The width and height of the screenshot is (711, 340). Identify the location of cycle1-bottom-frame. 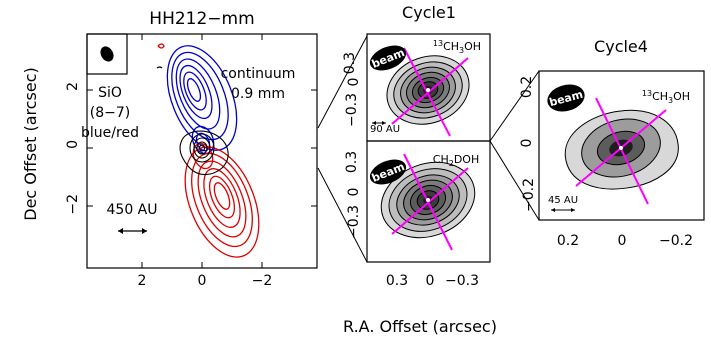
(428, 201).